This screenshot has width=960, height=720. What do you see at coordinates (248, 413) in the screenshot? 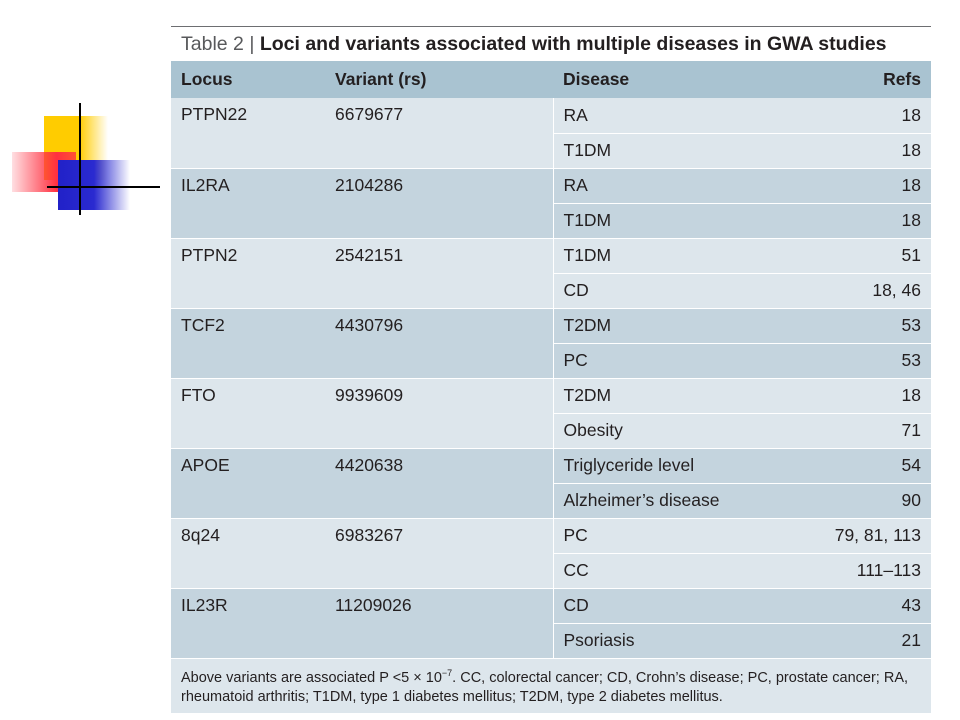
I see `cell-locus: FTO` at bounding box center [248, 413].